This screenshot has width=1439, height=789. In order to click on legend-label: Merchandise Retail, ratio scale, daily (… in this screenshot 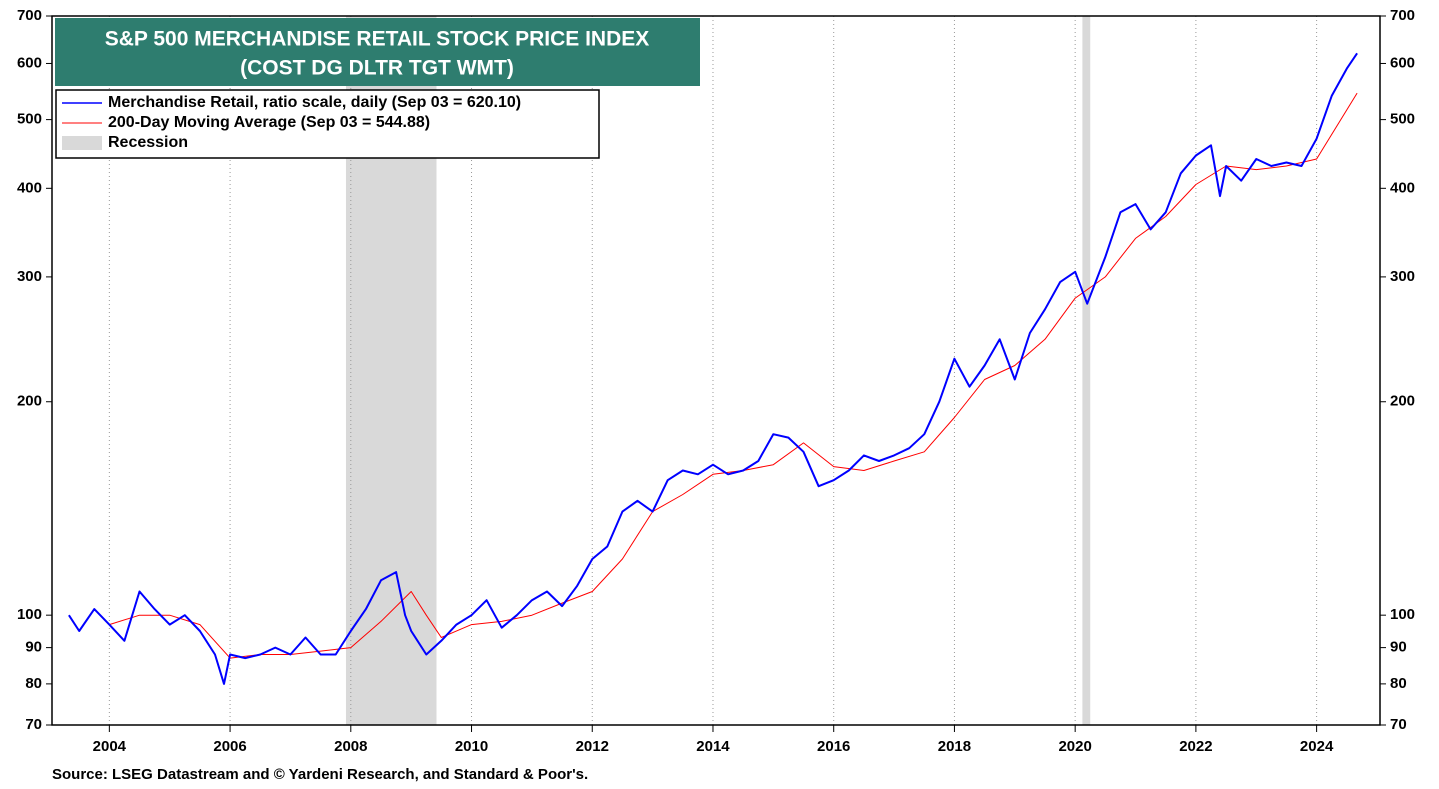, I will do `click(314, 102)`.